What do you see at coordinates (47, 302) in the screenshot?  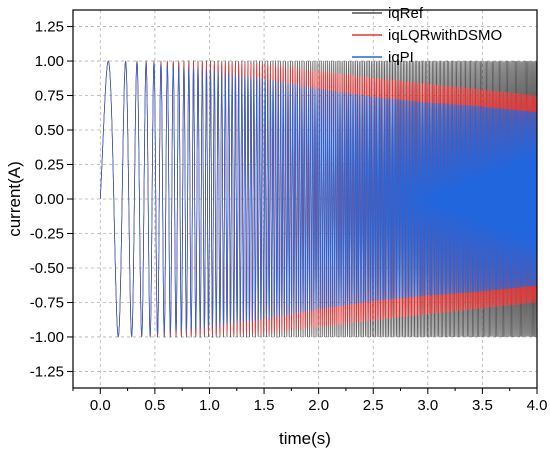 I see `y-tick-label: -0.75` at bounding box center [47, 302].